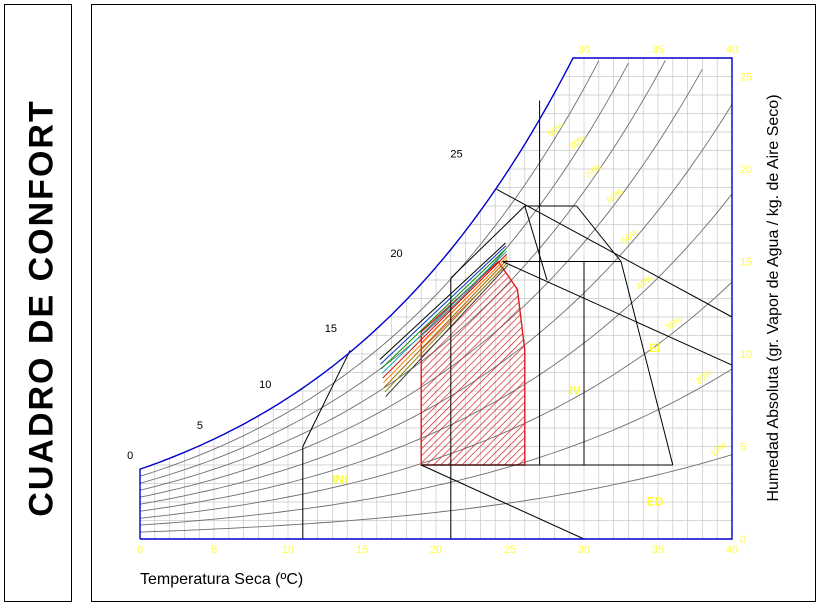 This screenshot has height=608, width=820. What do you see at coordinates (584, 50) in the screenshot?
I see `top-tick-label: 30` at bounding box center [584, 50].